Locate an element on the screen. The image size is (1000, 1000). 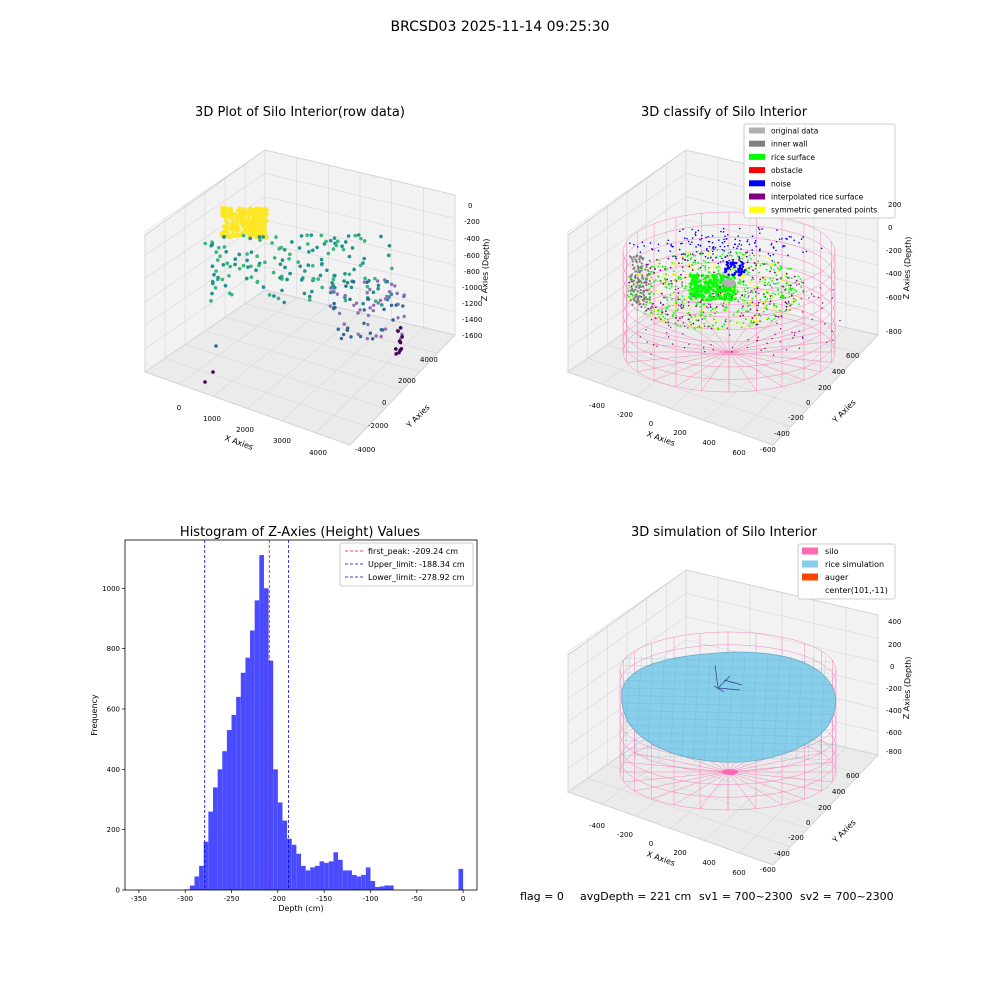
simulation-ylabel: Y Axies is located at coordinates (844, 832).